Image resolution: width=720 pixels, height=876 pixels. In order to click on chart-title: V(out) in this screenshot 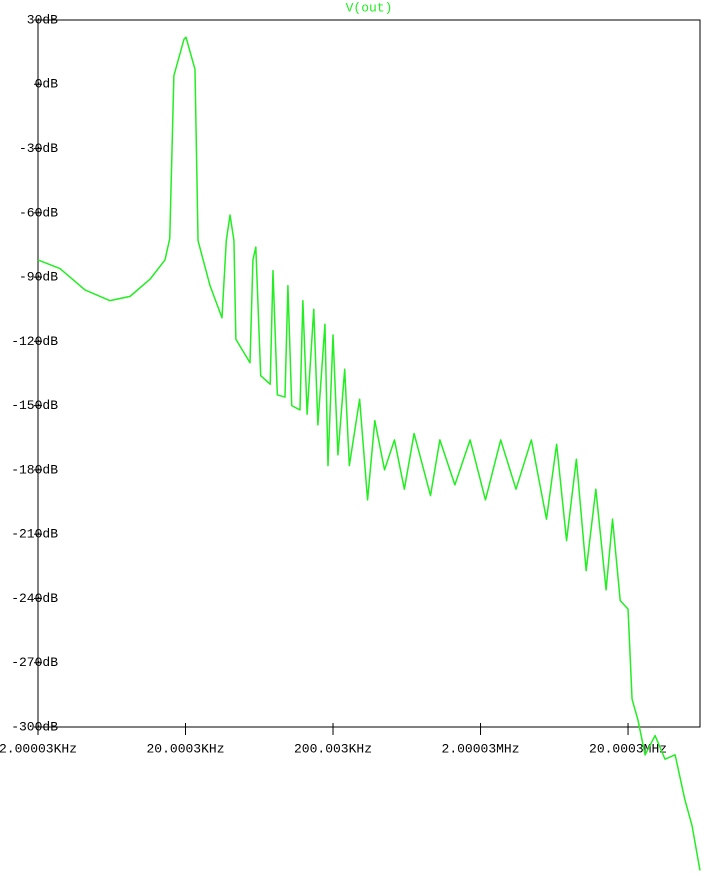, I will do `click(369, 7)`.